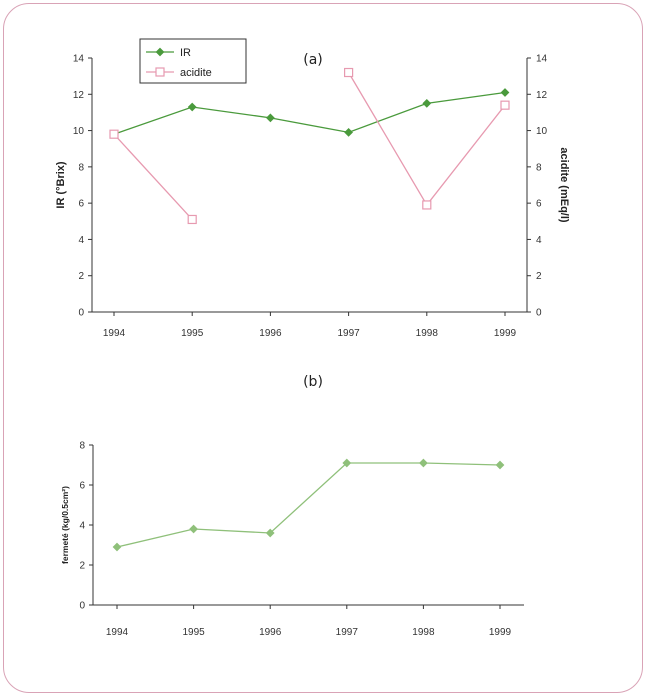 This screenshot has height=699, width=650. I want to click on legend-label: acidite, so click(196, 73).